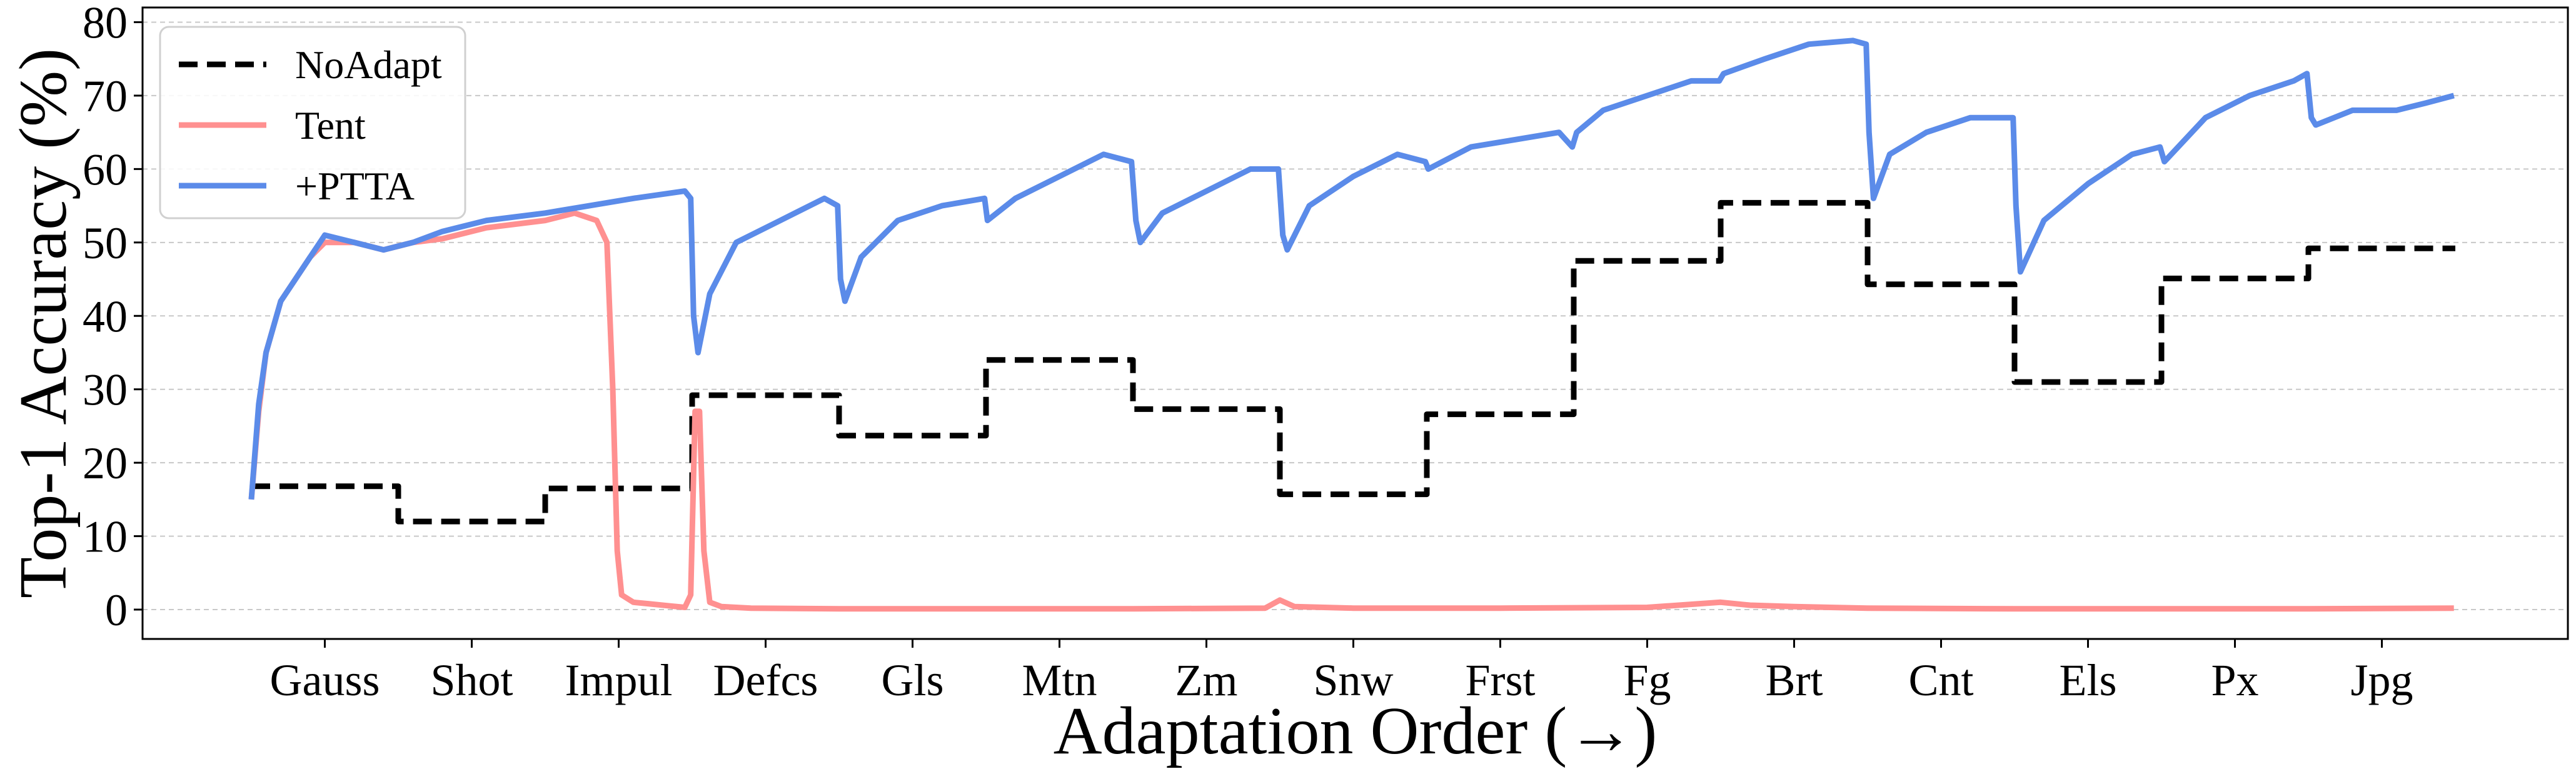 This screenshot has width=2576, height=779. Describe the element at coordinates (619, 680) in the screenshot. I see `x-tick-label: Impul` at that location.